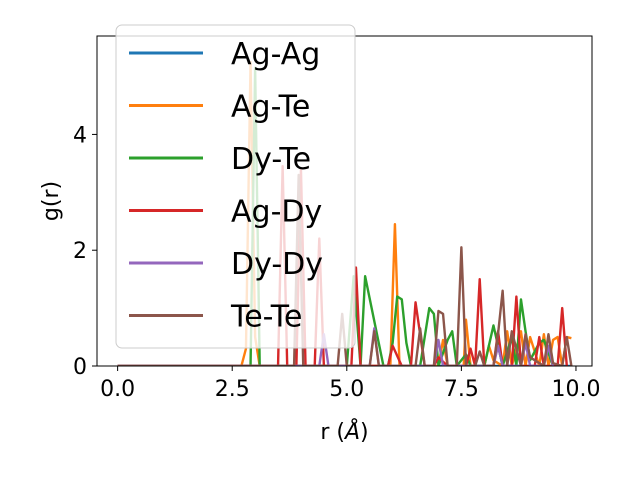  What do you see at coordinates (266, 317) in the screenshot?
I see `legend-label-te-te: Te-Te` at bounding box center [266, 317].